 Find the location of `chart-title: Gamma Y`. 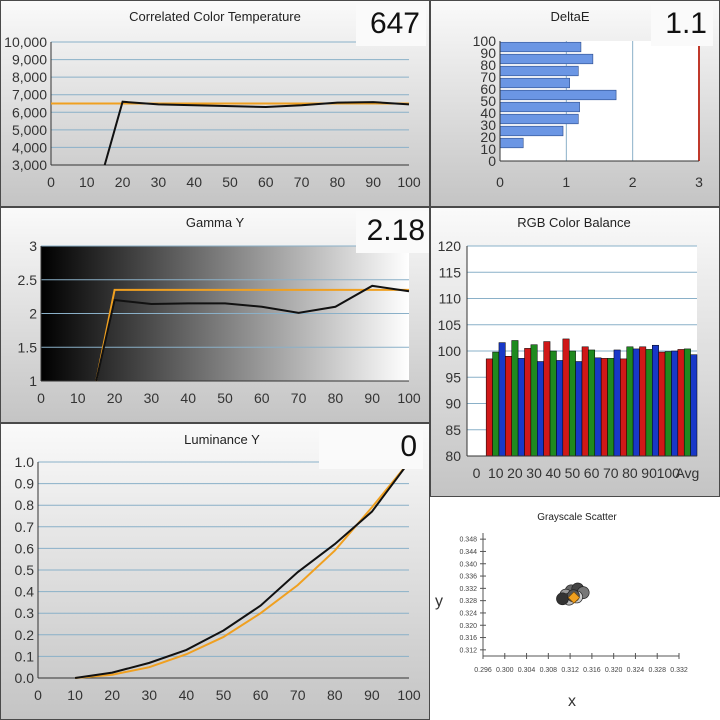

chart-title: Gamma Y is located at coordinates (215, 222).